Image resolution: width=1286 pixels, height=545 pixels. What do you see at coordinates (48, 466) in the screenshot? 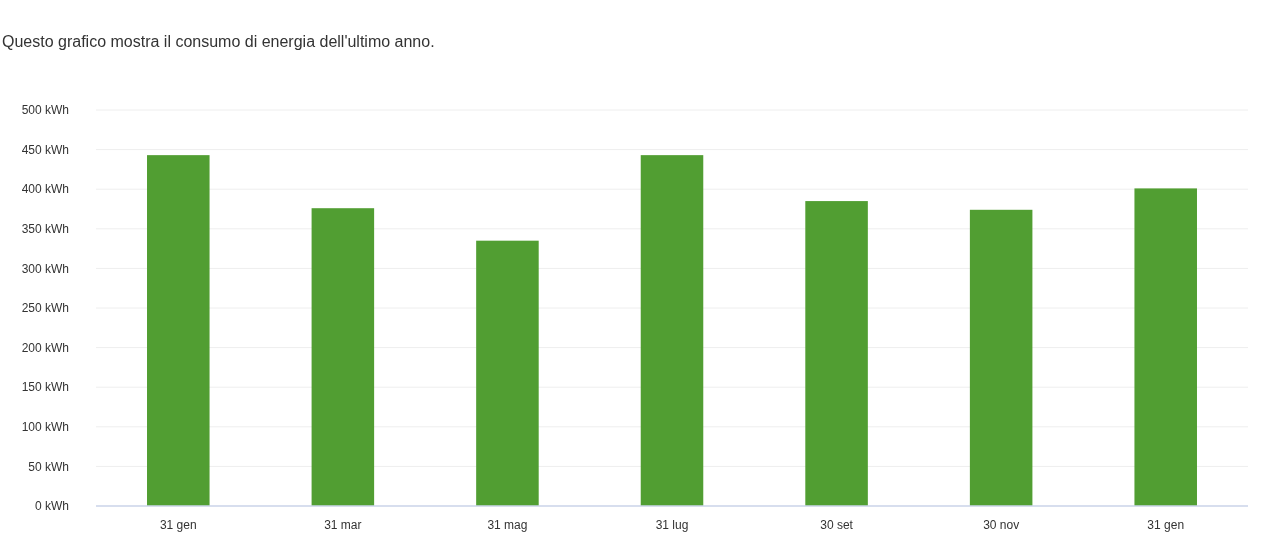
I see `y-tick-label: 50 kWh` at bounding box center [48, 466].